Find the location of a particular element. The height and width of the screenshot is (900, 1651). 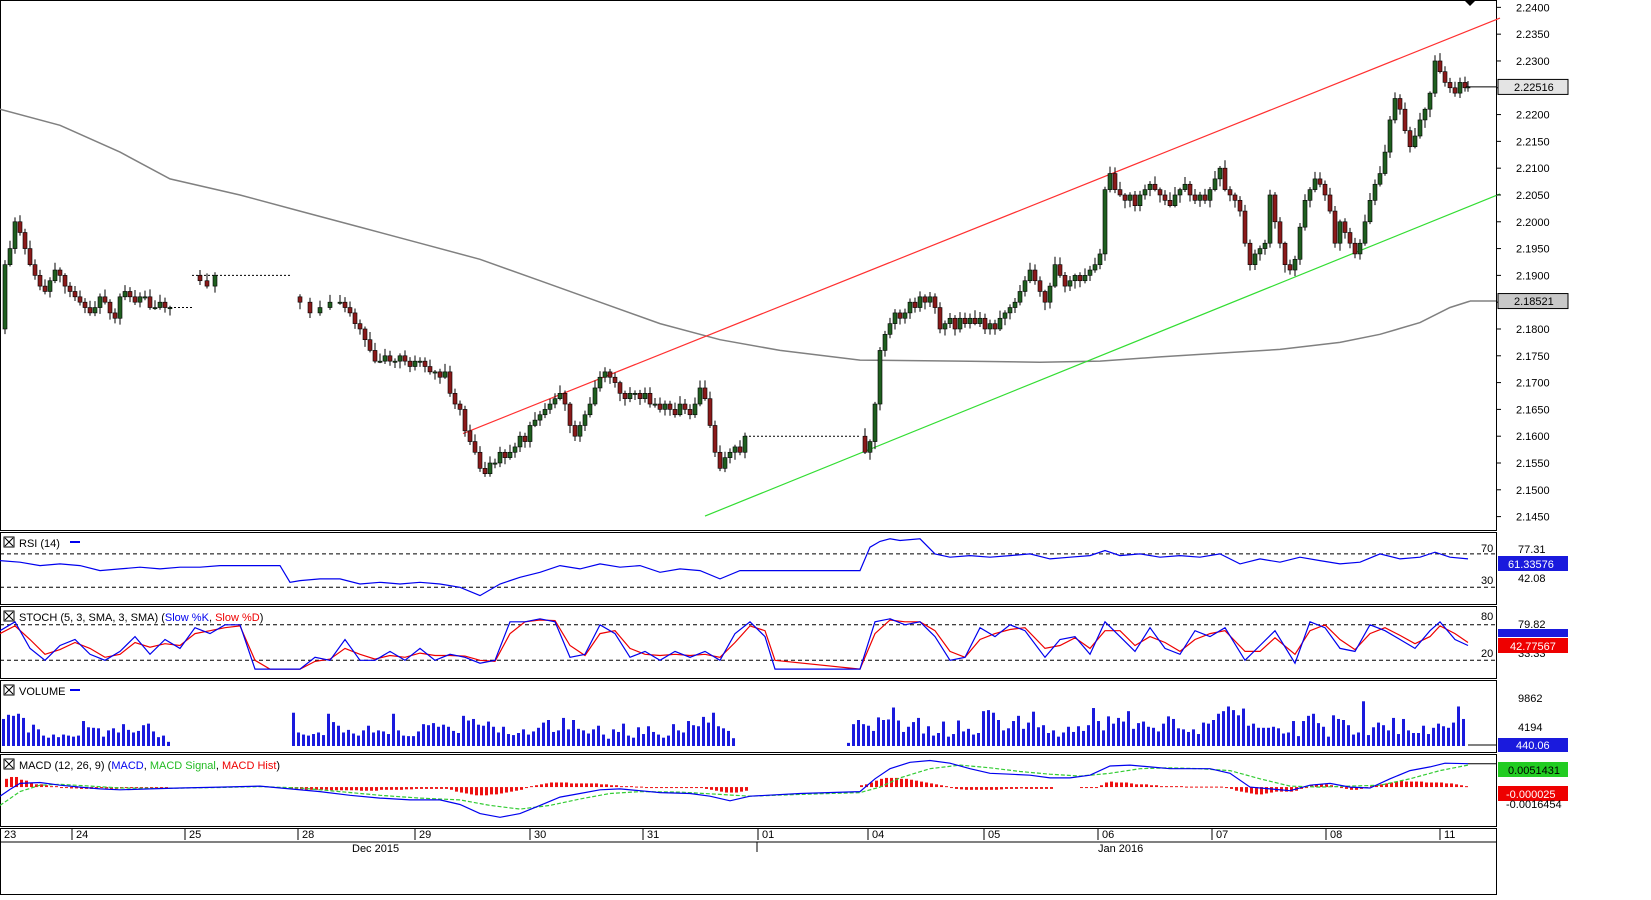

scroll-marker-icon is located at coordinates (1470, 3).